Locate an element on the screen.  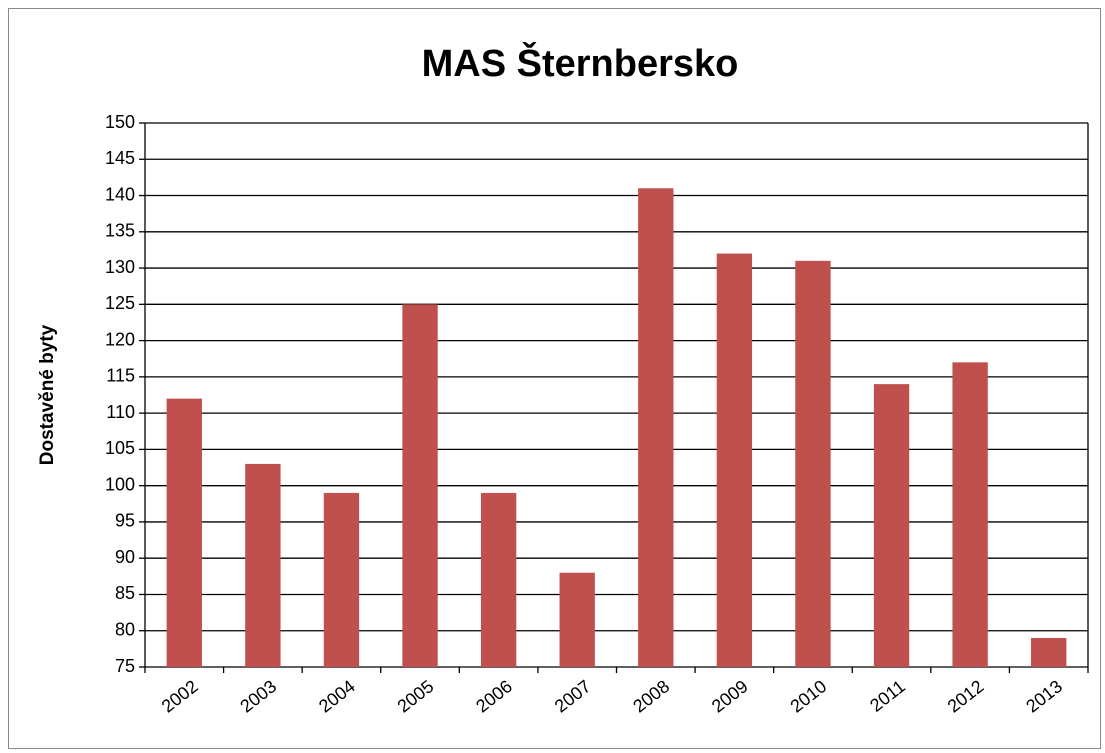
y-tick-label: 95 is located at coordinates (125, 521).